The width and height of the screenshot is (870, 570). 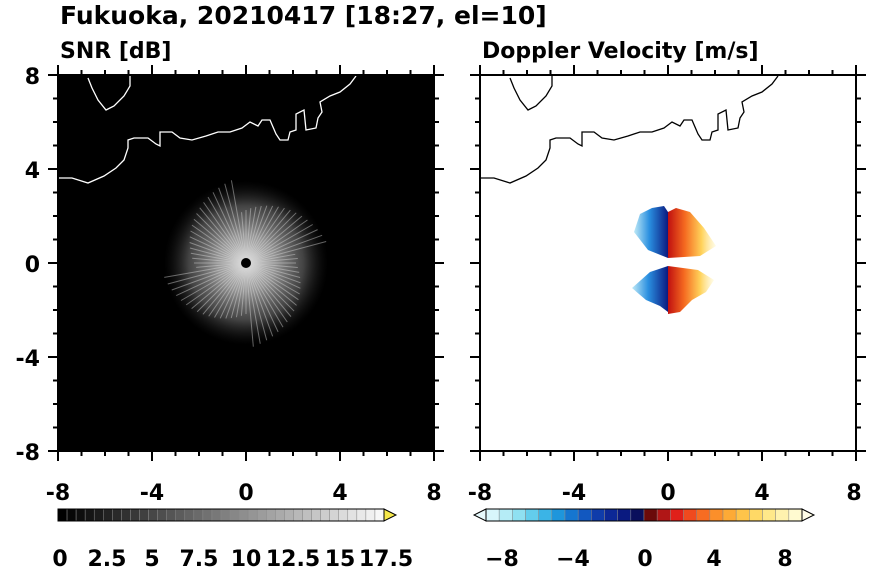 I want to click on snr-colorbar-frame, so click(x=221, y=515).